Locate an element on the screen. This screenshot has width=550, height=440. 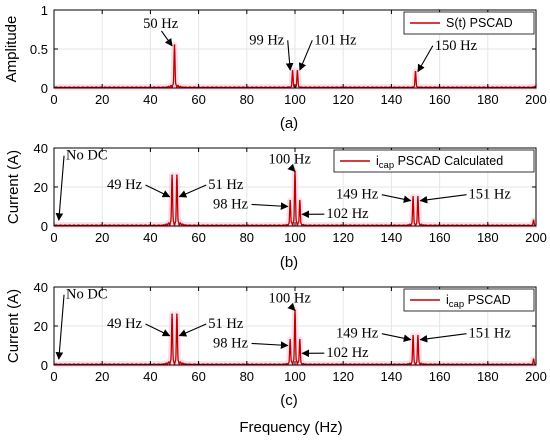
legend-label: icap PSCAD is located at coordinates (478, 301).